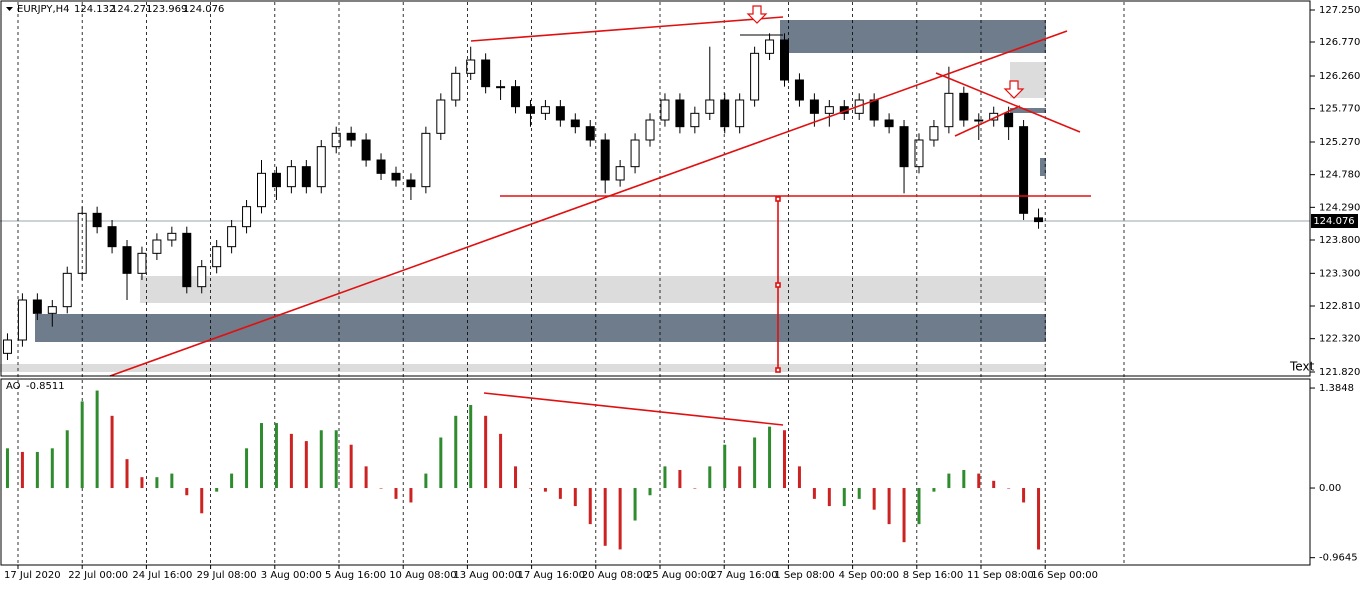 The height and width of the screenshot is (589, 1362). Describe the element at coordinates (1014, 89) in the screenshot. I see `down-arrow` at that location.